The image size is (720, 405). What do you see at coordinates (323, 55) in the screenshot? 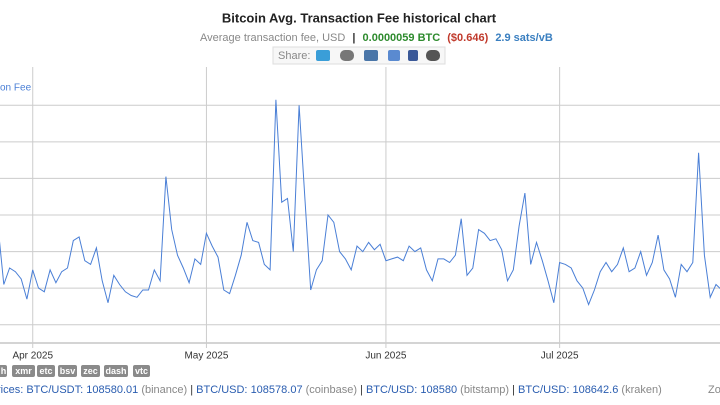
I see `icon-twitter` at bounding box center [323, 55].